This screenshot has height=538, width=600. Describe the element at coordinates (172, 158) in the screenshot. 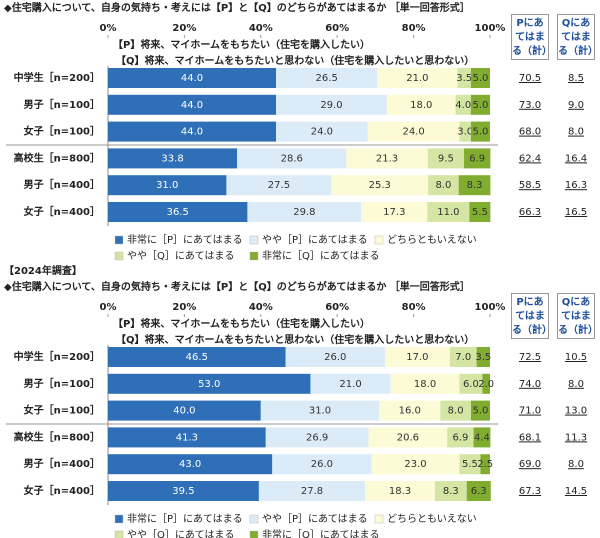

I see `data-label: 33.8` at that location.